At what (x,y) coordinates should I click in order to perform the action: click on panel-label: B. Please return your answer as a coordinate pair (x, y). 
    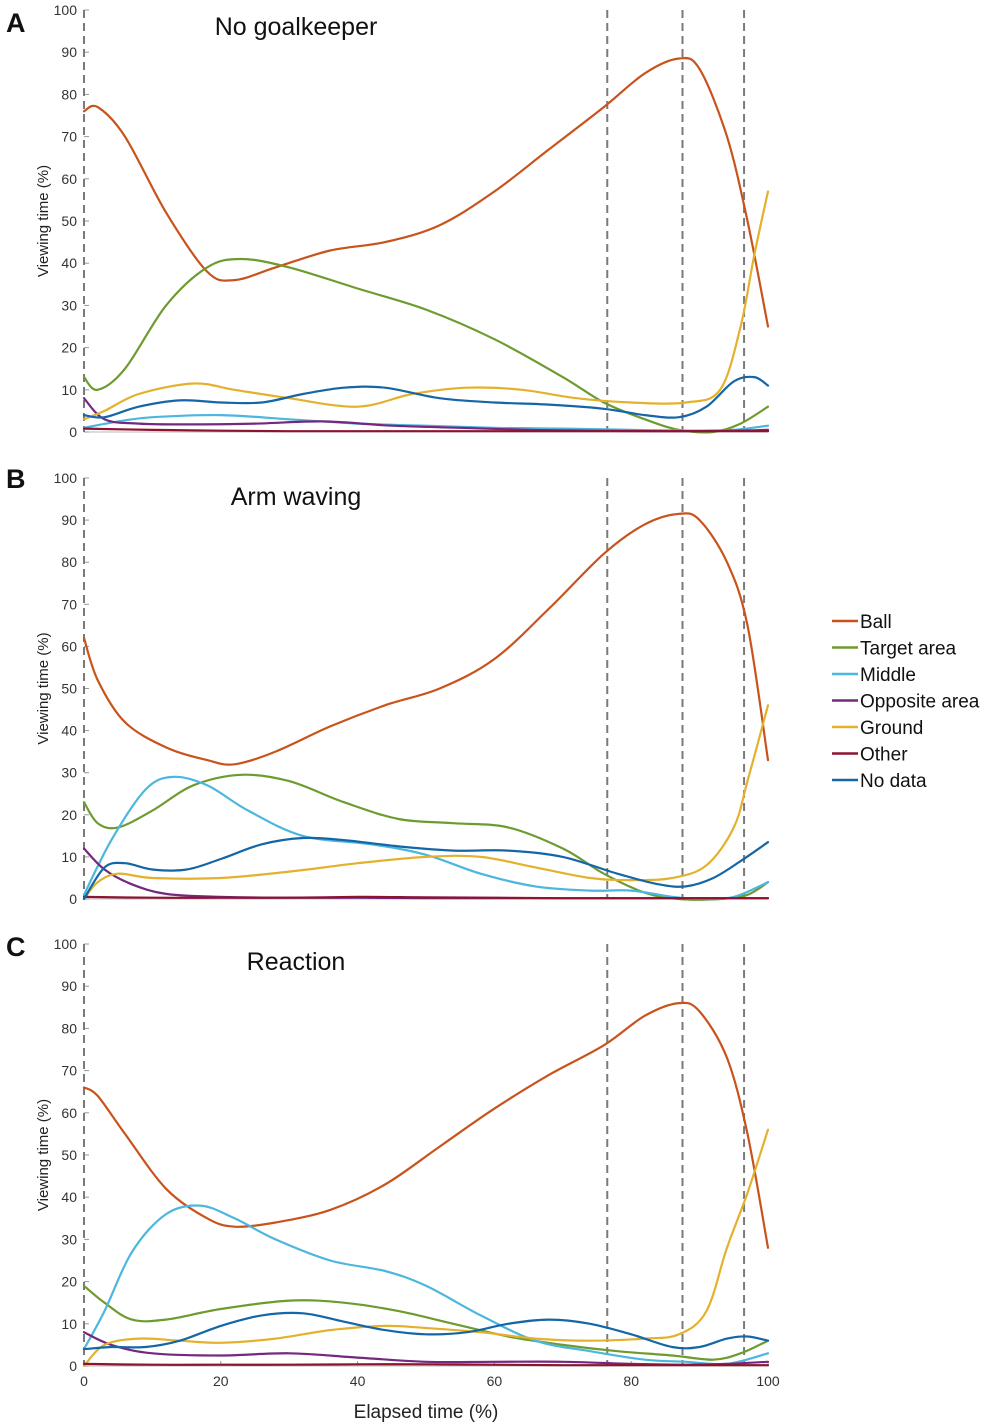
    Looking at the image, I should click on (16, 479).